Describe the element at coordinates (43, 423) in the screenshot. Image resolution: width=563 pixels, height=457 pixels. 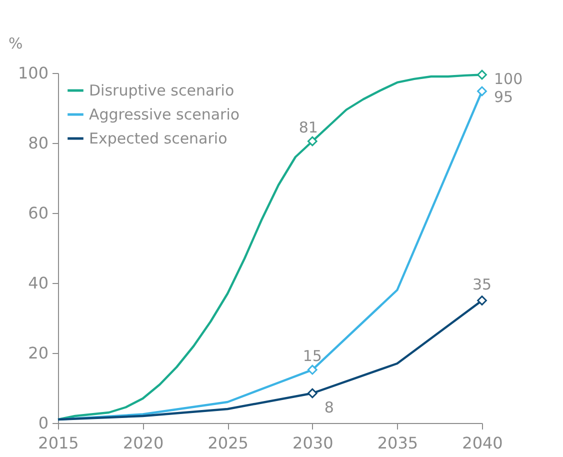
I see `y-tick-label: 0` at that location.